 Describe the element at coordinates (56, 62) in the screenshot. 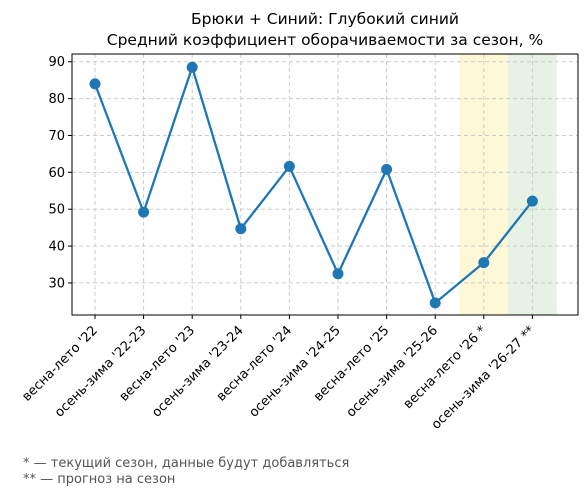

I see `y-tick-label-6: 90` at that location.